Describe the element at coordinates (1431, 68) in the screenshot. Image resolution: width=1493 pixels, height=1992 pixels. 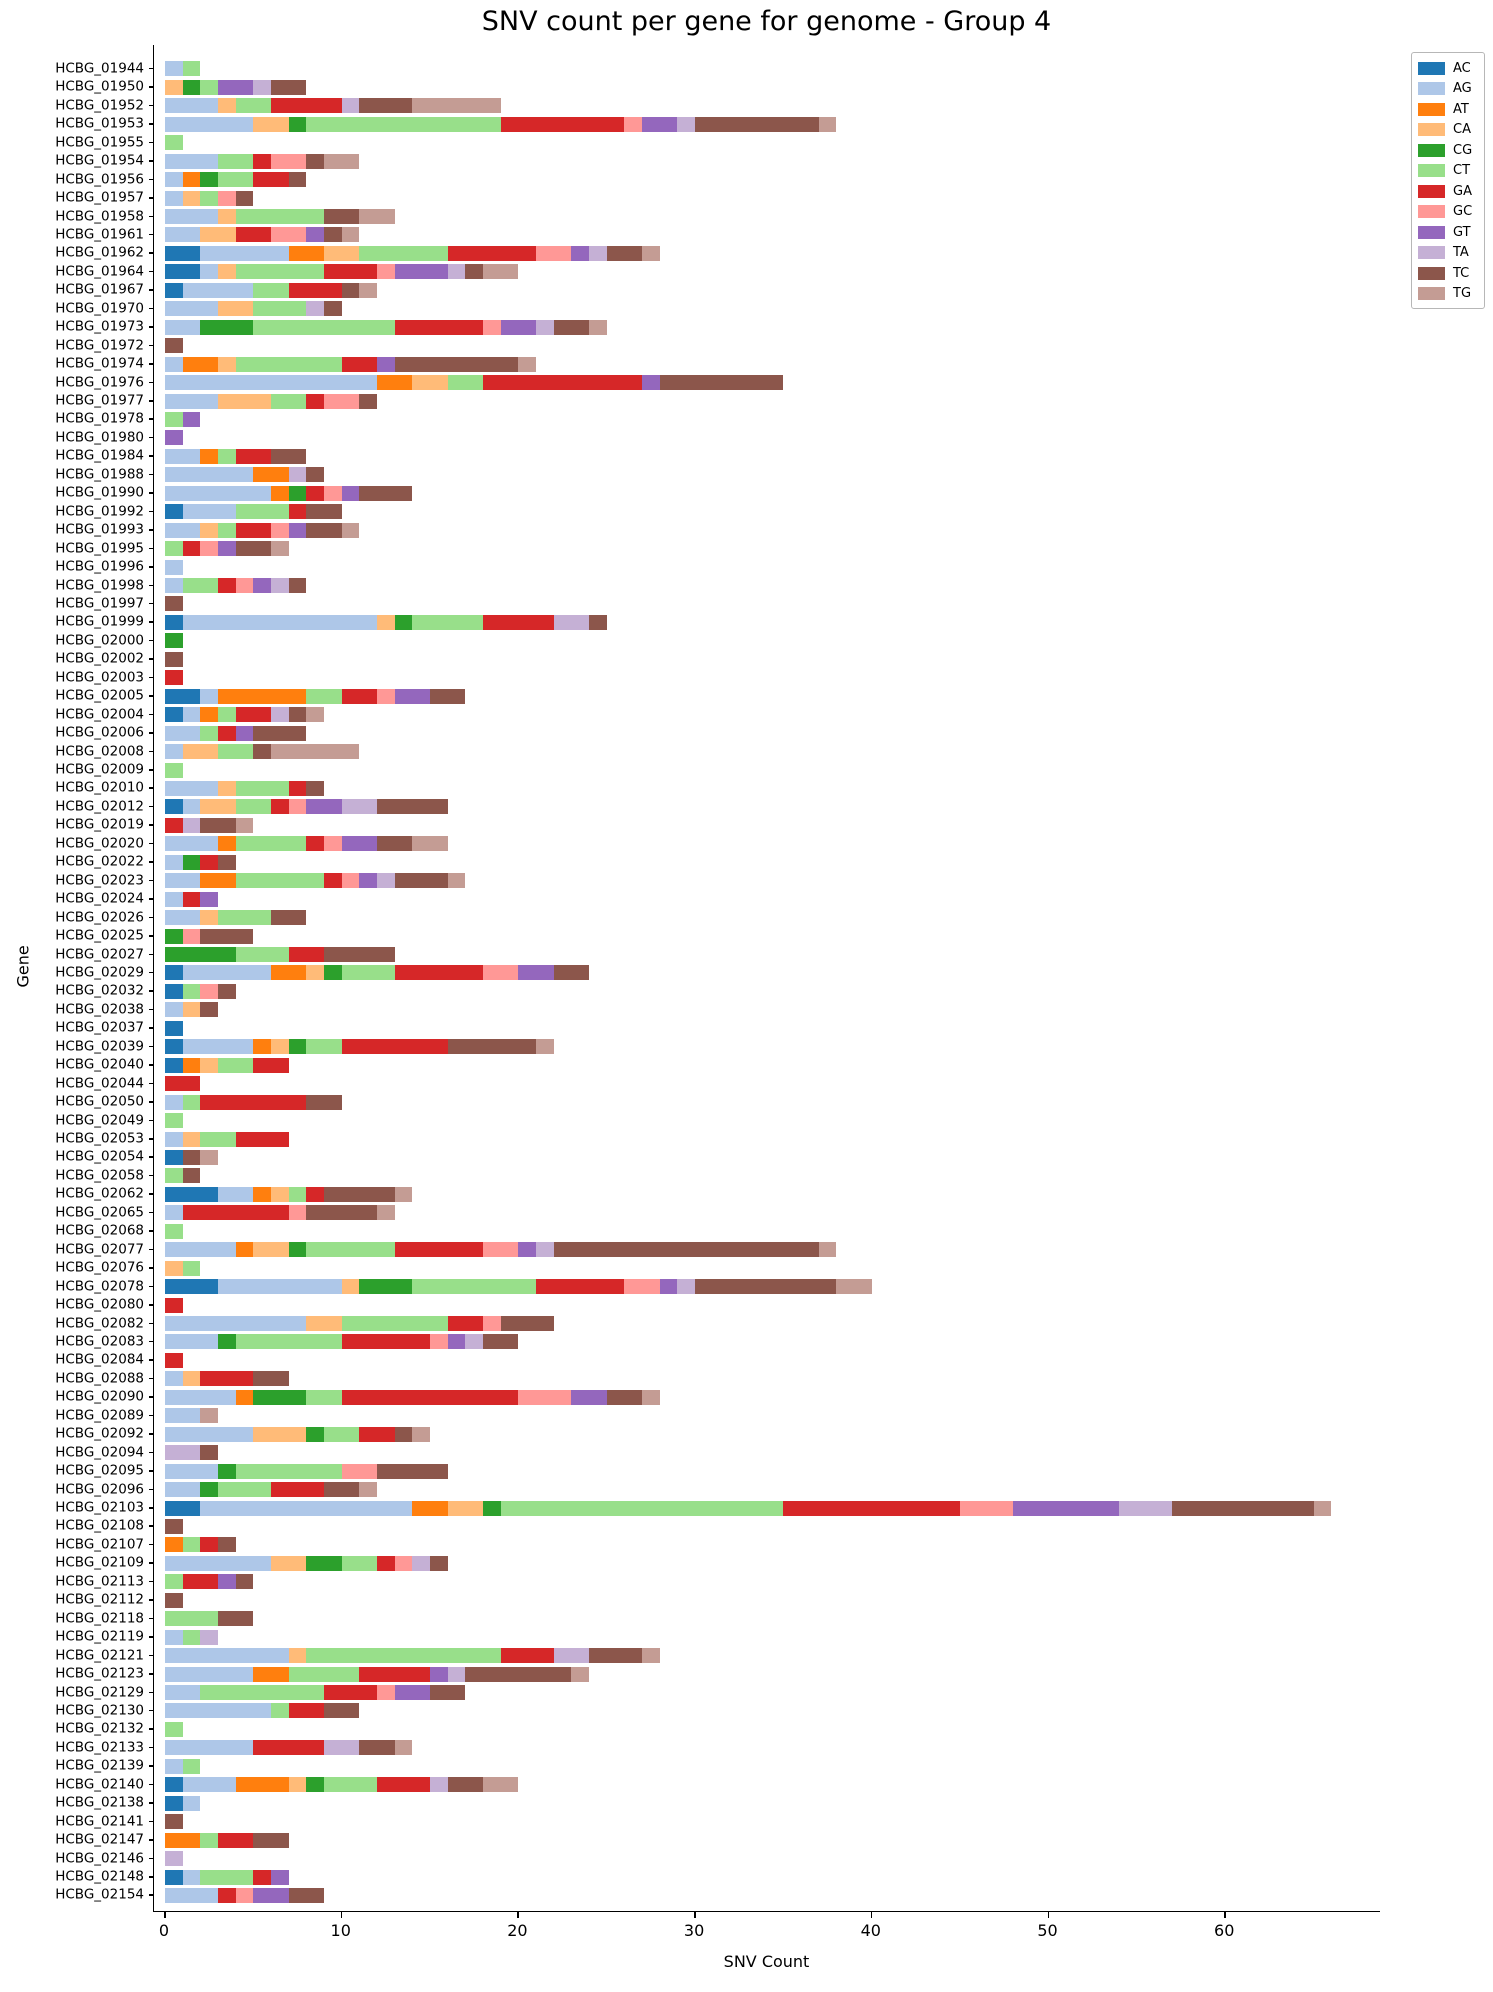
I see `legend-swatch-ac` at that location.